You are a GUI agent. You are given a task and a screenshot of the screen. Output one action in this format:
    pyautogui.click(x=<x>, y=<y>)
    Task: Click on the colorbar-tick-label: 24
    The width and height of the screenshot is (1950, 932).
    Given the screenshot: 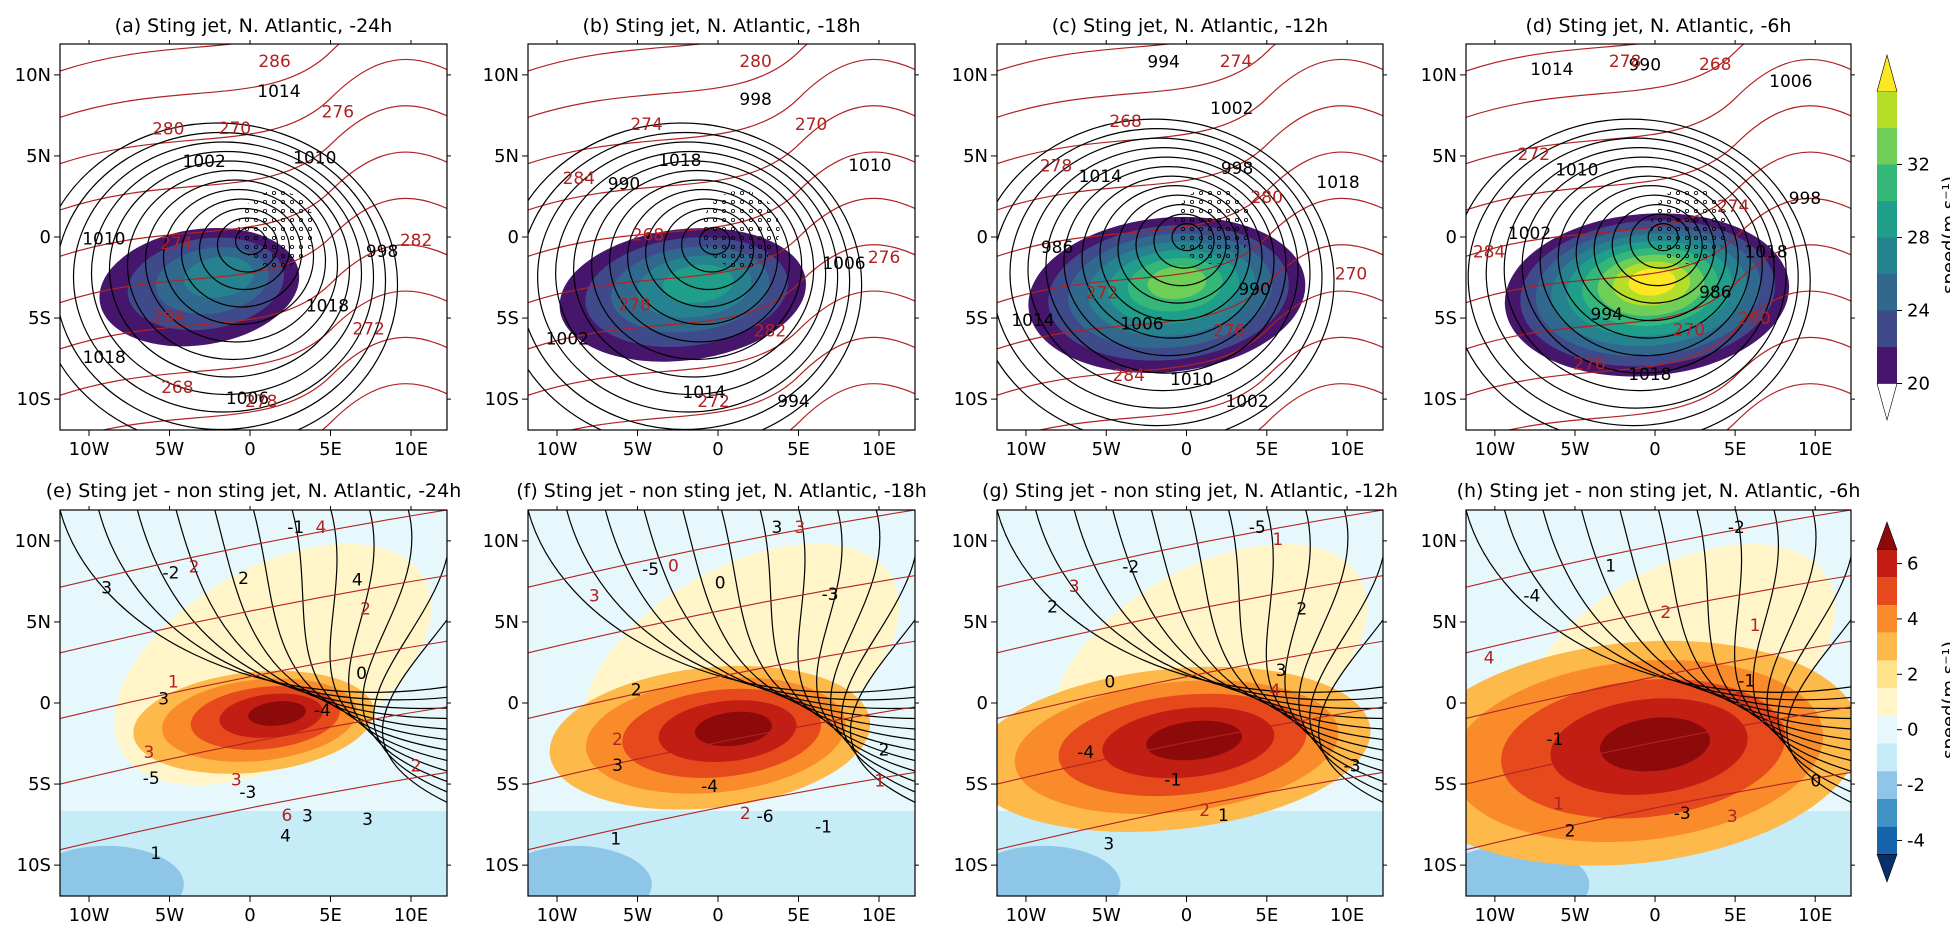 What is the action you would take?
    pyautogui.click(x=1918, y=311)
    